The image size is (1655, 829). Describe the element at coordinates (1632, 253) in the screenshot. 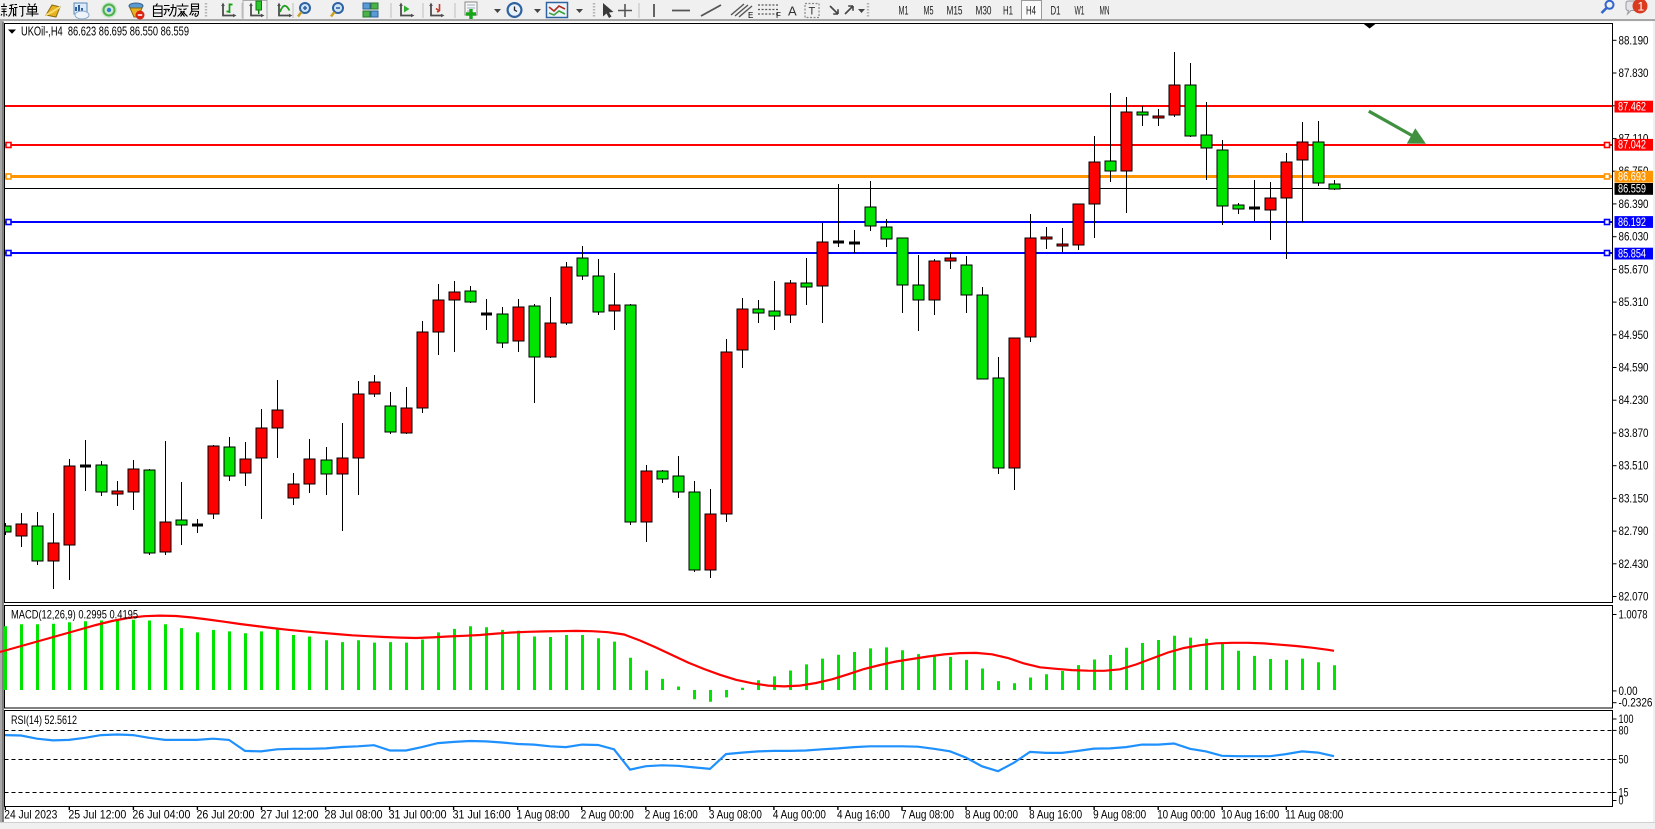

I see `svg-text: 85.854` at that location.